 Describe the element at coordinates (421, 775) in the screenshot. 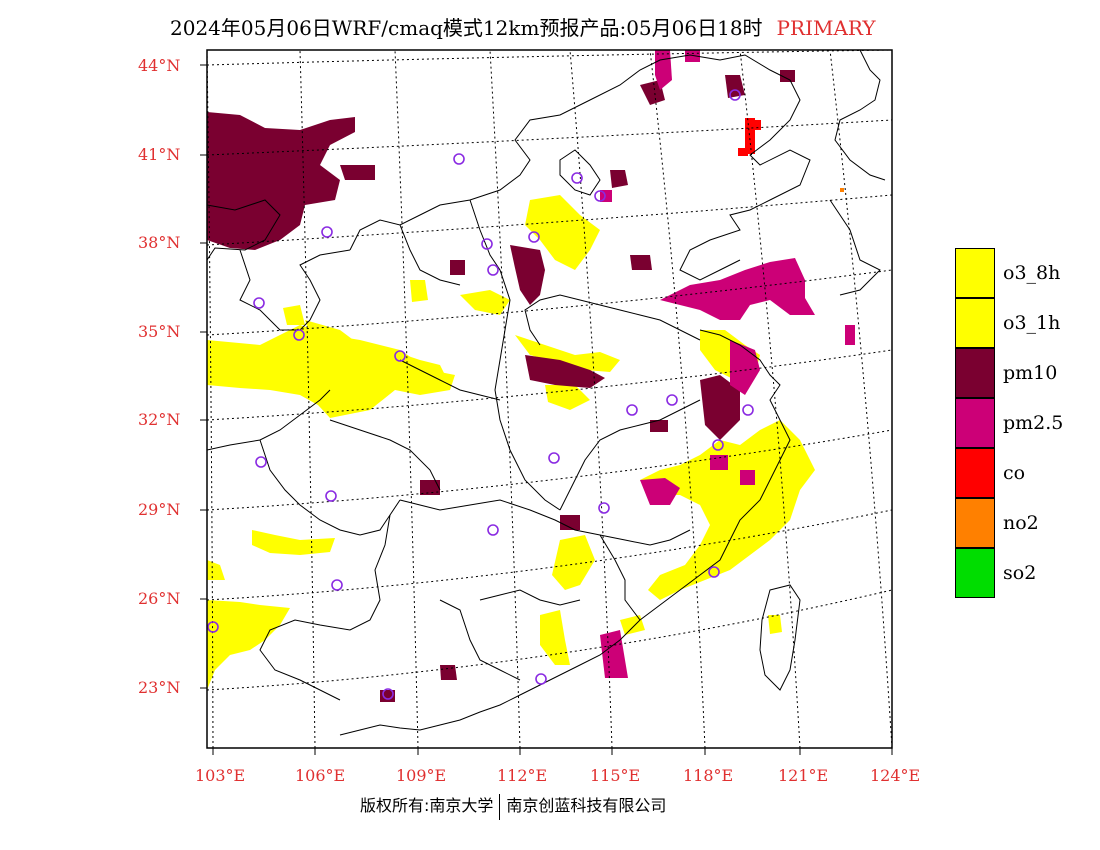

I see `lon-label: 109°E` at that location.